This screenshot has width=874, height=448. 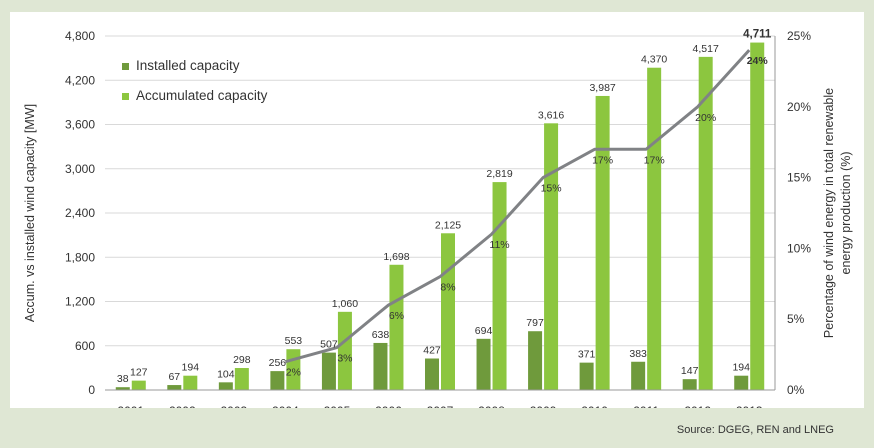 I want to click on y2-tick-label: 5%, so click(x=796, y=319).